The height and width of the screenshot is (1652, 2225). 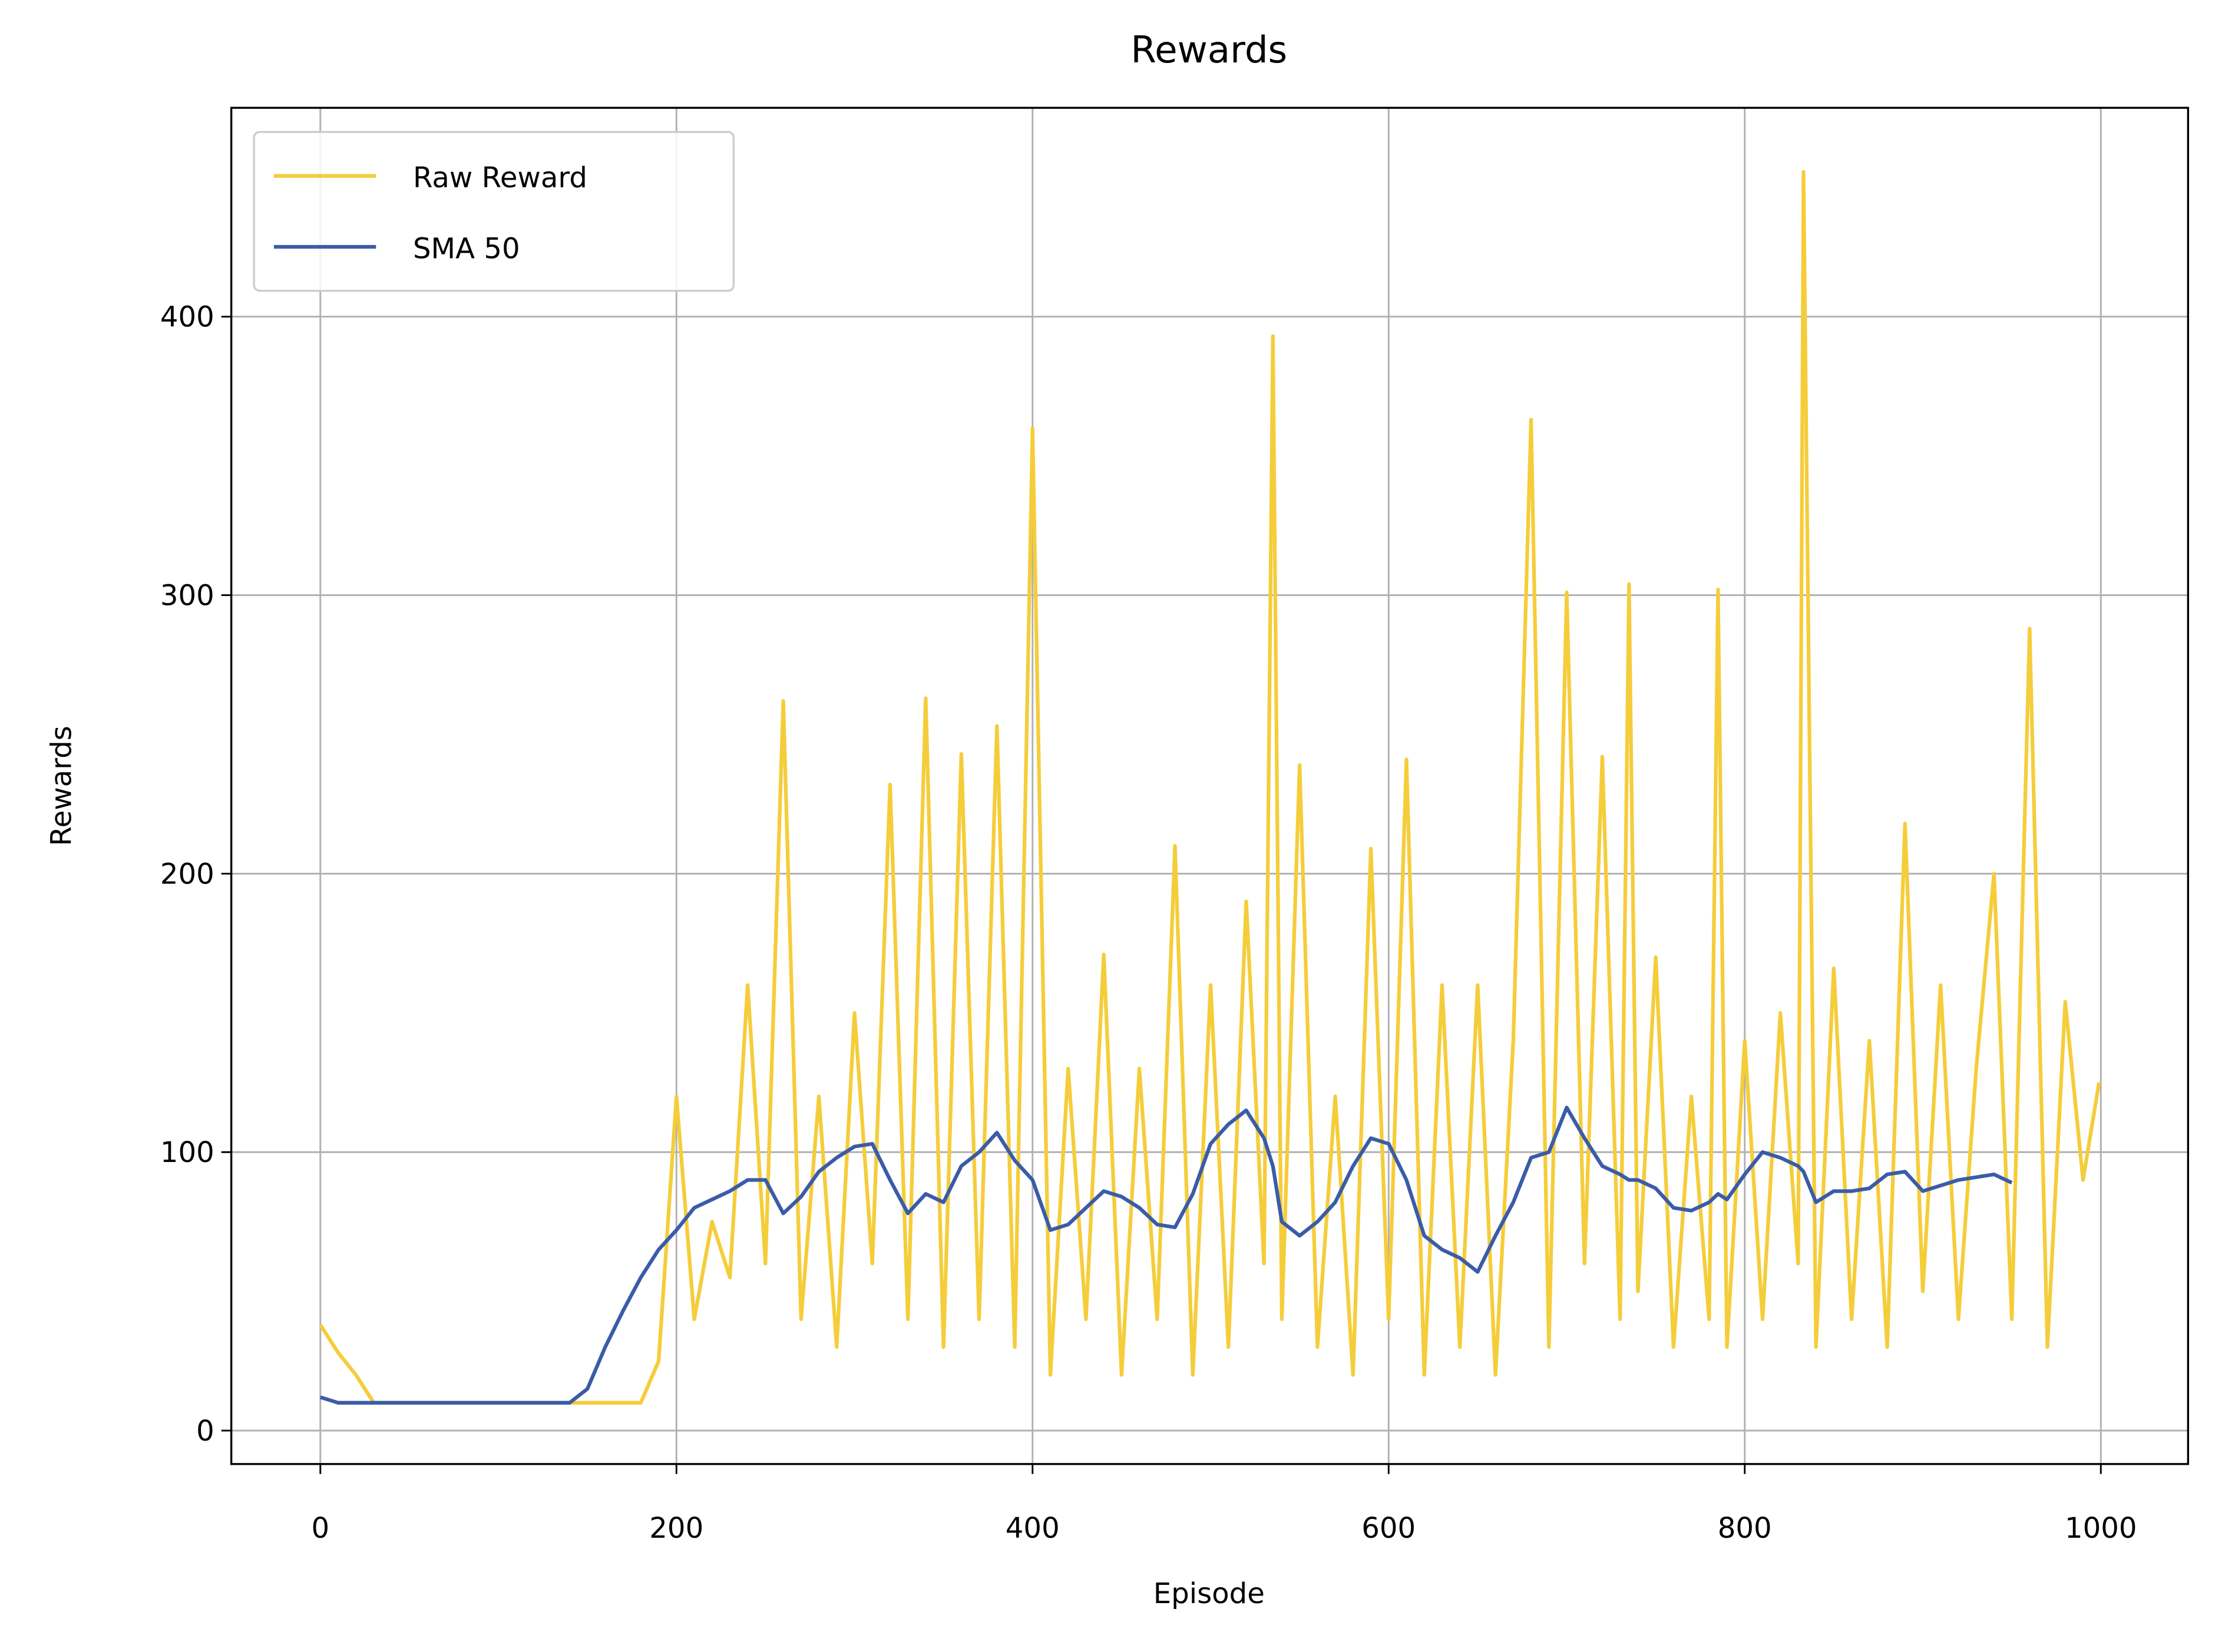 I want to click on x-tick-label: 400, so click(x=1033, y=1528).